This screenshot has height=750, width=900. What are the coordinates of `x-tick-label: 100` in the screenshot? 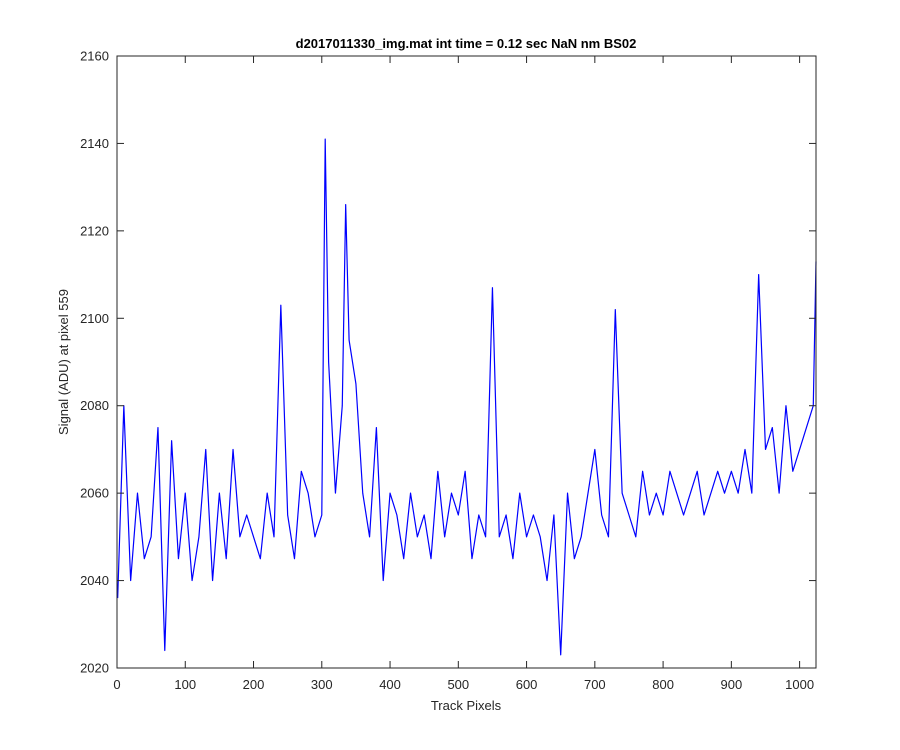 It's located at (185, 684).